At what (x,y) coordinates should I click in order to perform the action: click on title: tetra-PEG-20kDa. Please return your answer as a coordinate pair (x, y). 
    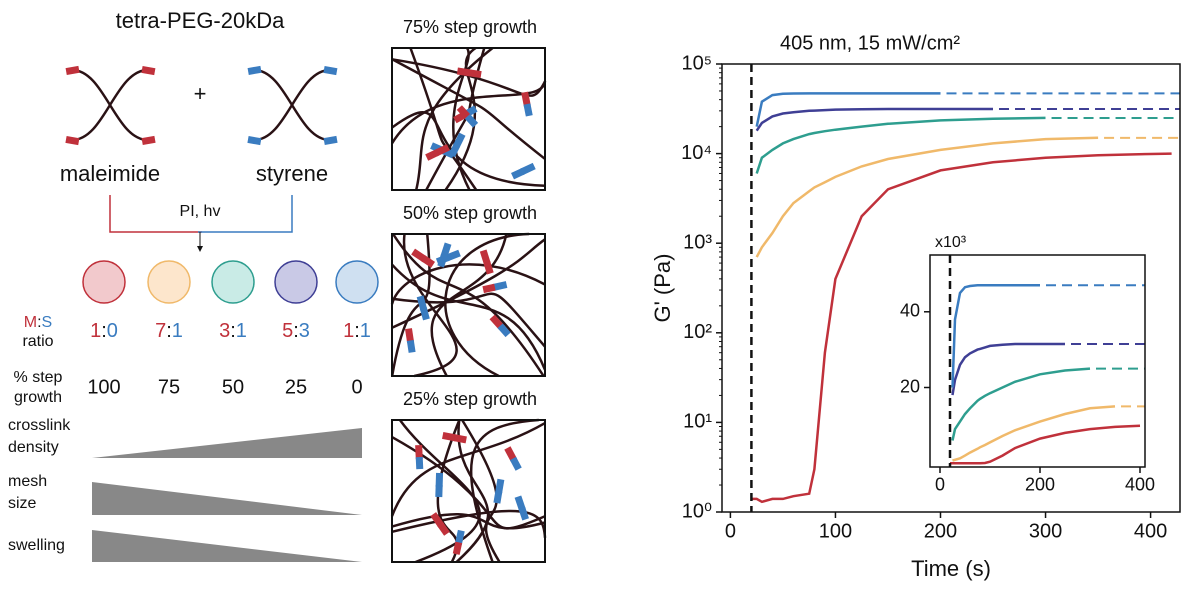
    Looking at the image, I should click on (200, 20).